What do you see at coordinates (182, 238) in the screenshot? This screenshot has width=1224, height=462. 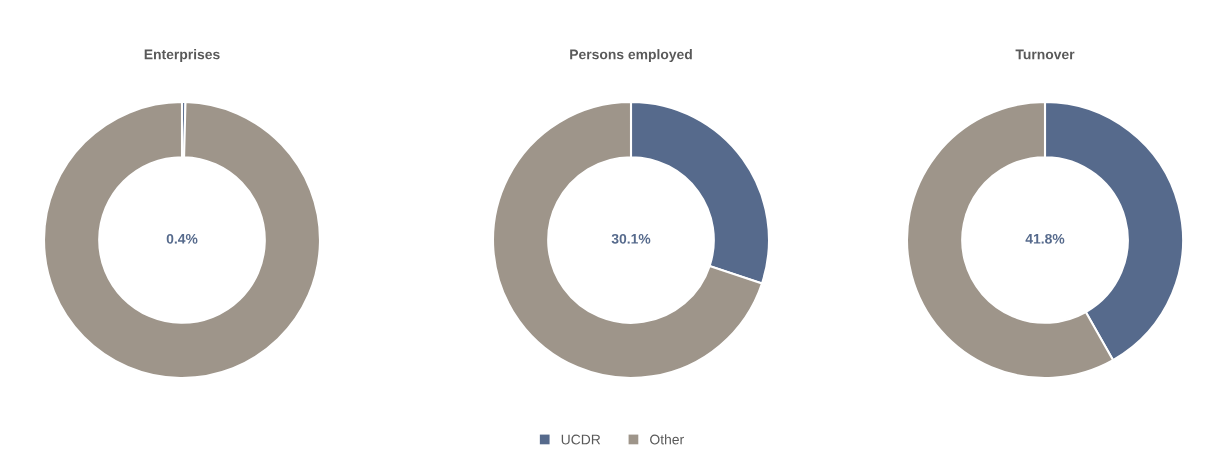 I see `data-label: 0.4%` at bounding box center [182, 238].